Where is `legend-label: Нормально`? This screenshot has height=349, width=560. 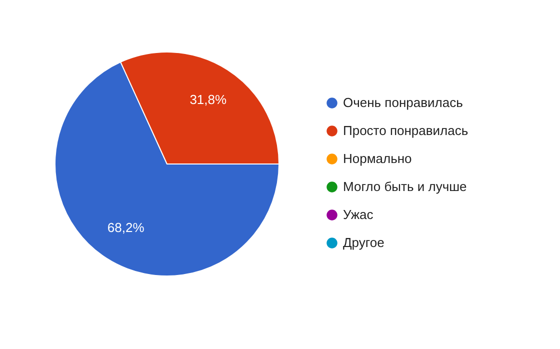 legend-label: Нормально is located at coordinates (377, 158).